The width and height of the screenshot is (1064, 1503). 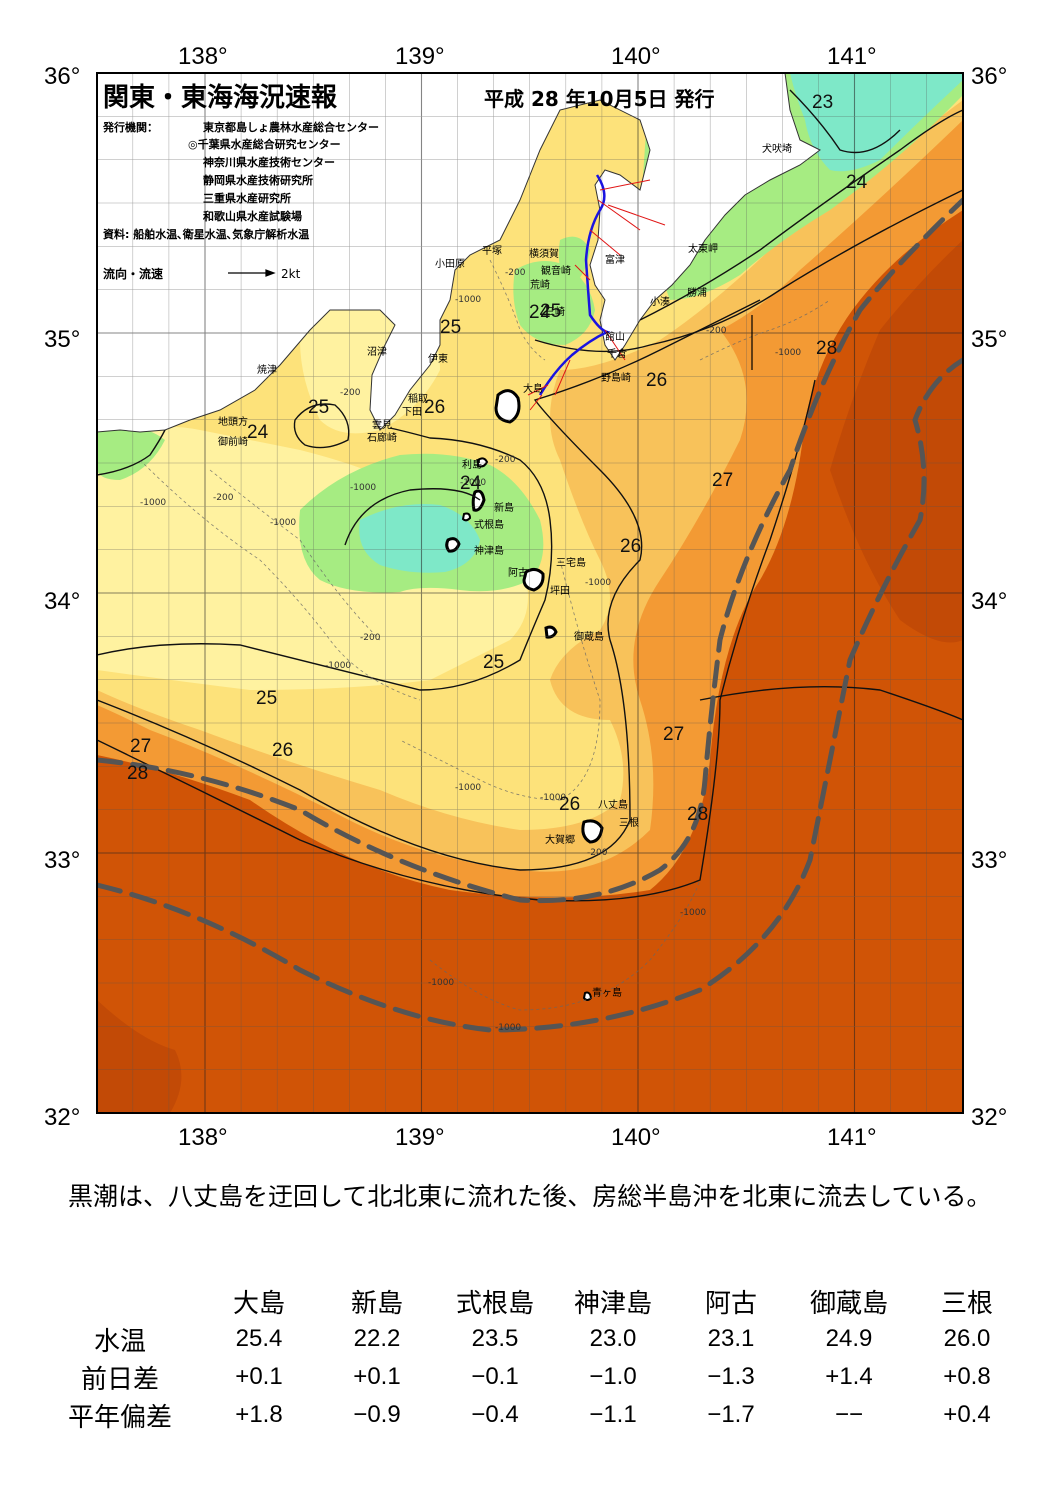 I want to click on table-cell: 25.4, so click(x=259, y=1338).